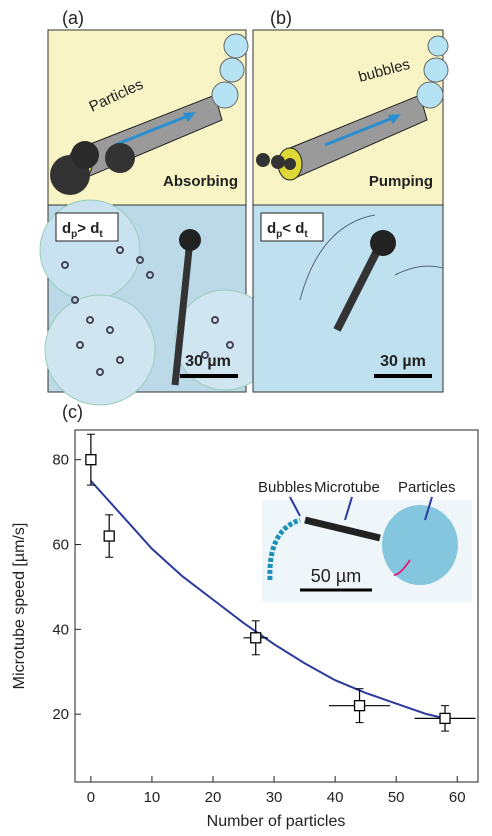  I want to click on condition: dp< dt, so click(287, 230).